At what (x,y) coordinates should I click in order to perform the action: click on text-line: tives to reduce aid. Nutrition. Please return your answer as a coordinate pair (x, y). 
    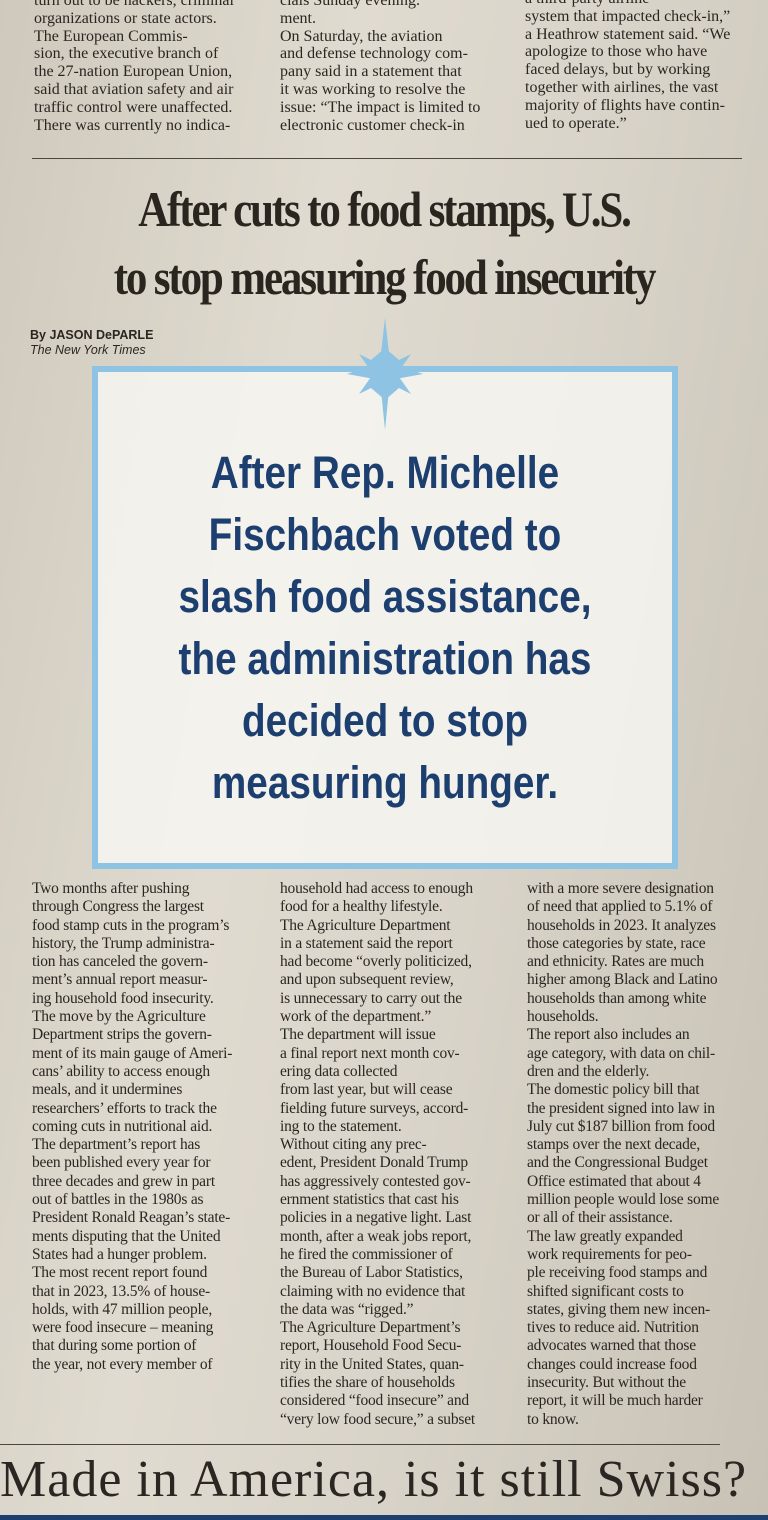
    Looking at the image, I should click on (613, 1328).